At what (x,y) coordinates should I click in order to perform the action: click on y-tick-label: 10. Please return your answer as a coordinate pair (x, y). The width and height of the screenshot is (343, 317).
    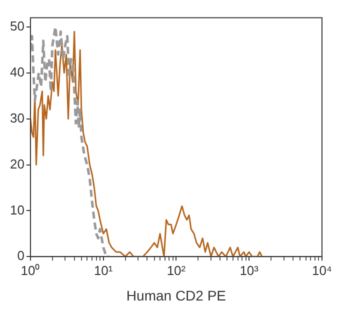
    Looking at the image, I should click on (17, 210).